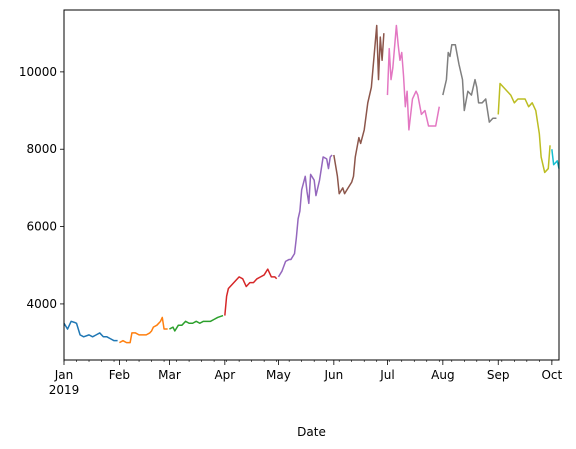 This screenshot has width=576, height=449. What do you see at coordinates (224, 375) in the screenshot?
I see `x-tick-label: Apr` at bounding box center [224, 375].